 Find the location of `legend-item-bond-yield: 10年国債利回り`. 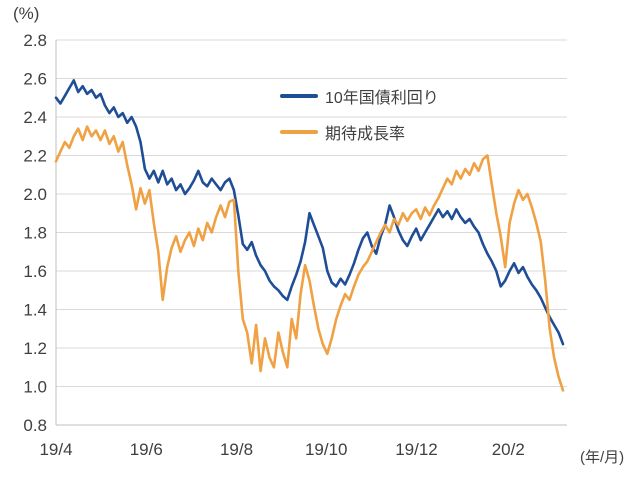

legend-item-bond-yield: 10年国債利回り is located at coordinates (359, 96).